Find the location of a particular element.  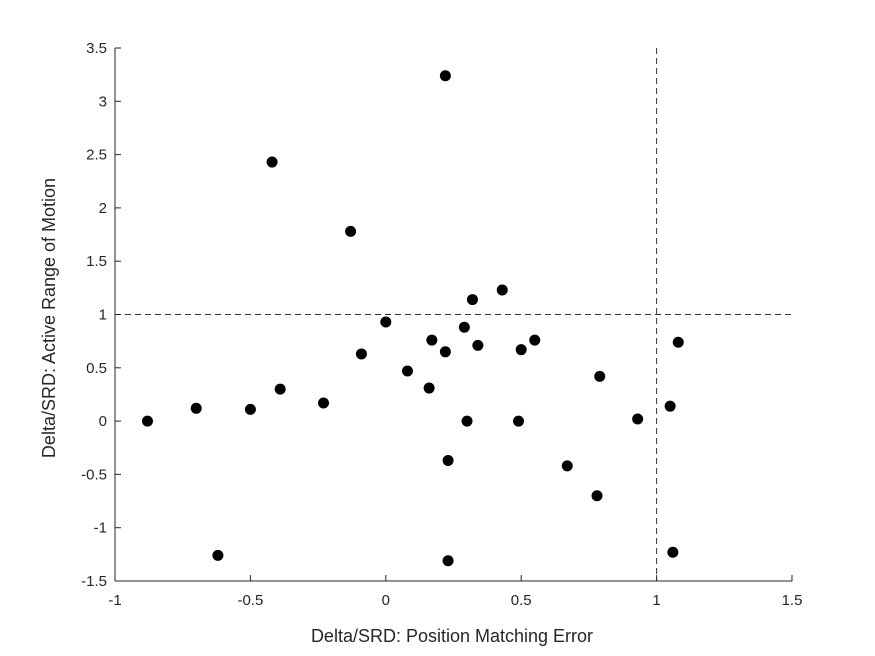

y-tick-label: 1 is located at coordinates (103, 315).